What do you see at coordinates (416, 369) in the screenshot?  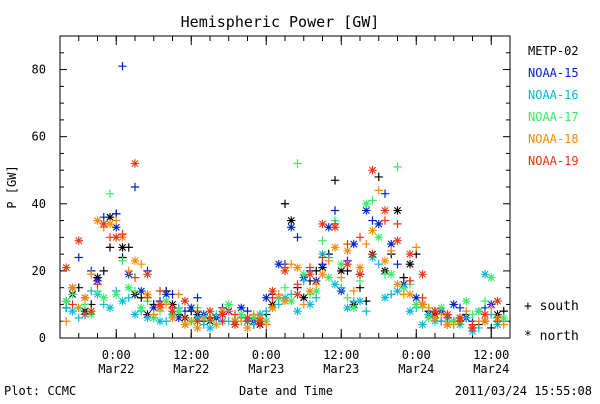 I see `x-tick-label-date: Mar24` at bounding box center [416, 369].